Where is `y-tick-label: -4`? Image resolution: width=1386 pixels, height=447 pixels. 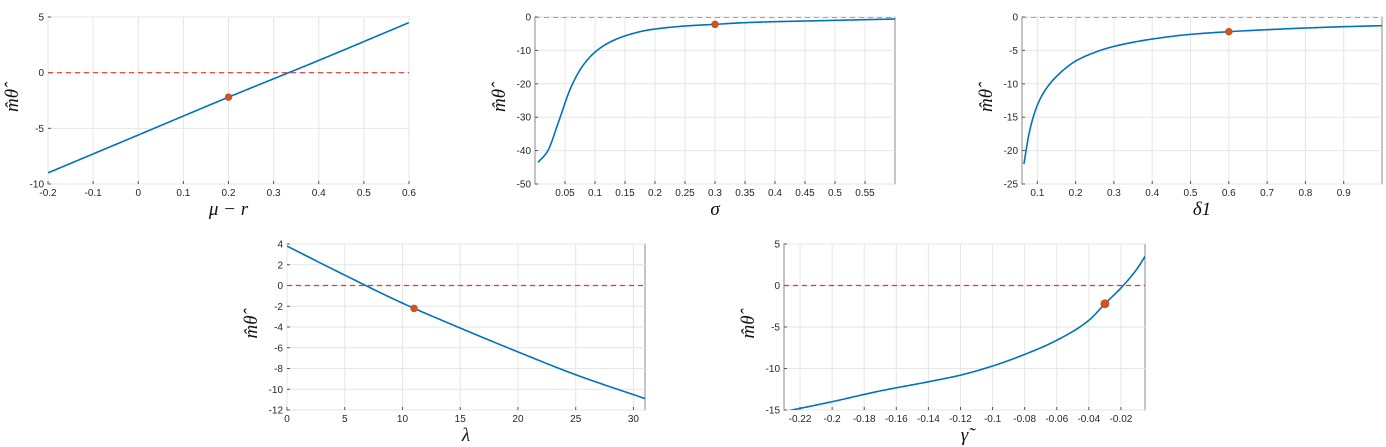
y-tick-label: -4 is located at coordinates (278, 328).